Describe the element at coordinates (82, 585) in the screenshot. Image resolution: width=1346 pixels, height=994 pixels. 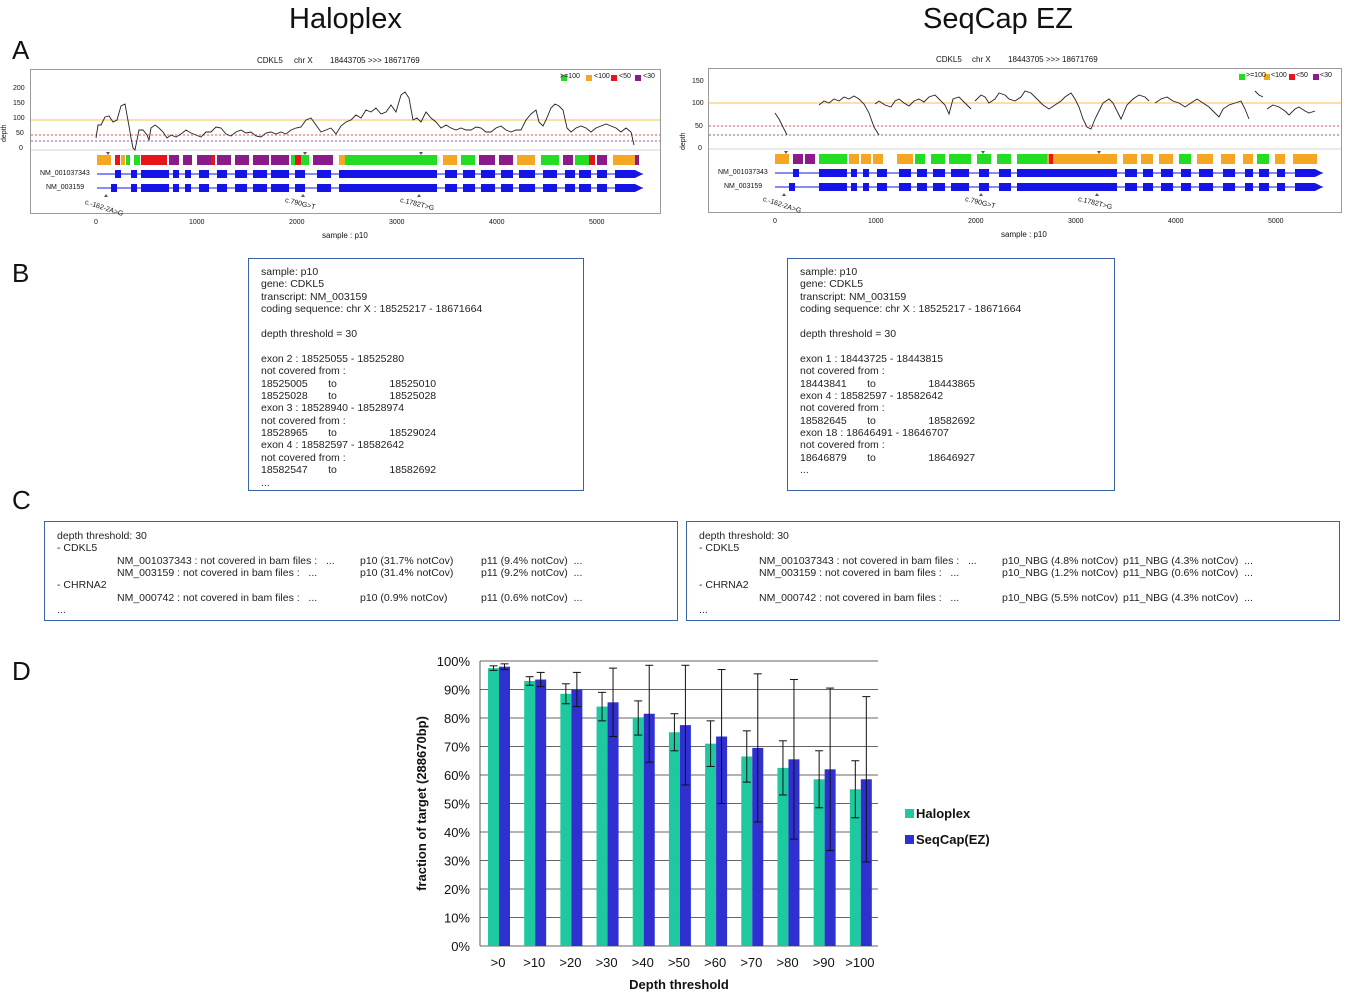
I see `summary-gene: - CHRNA2` at that location.